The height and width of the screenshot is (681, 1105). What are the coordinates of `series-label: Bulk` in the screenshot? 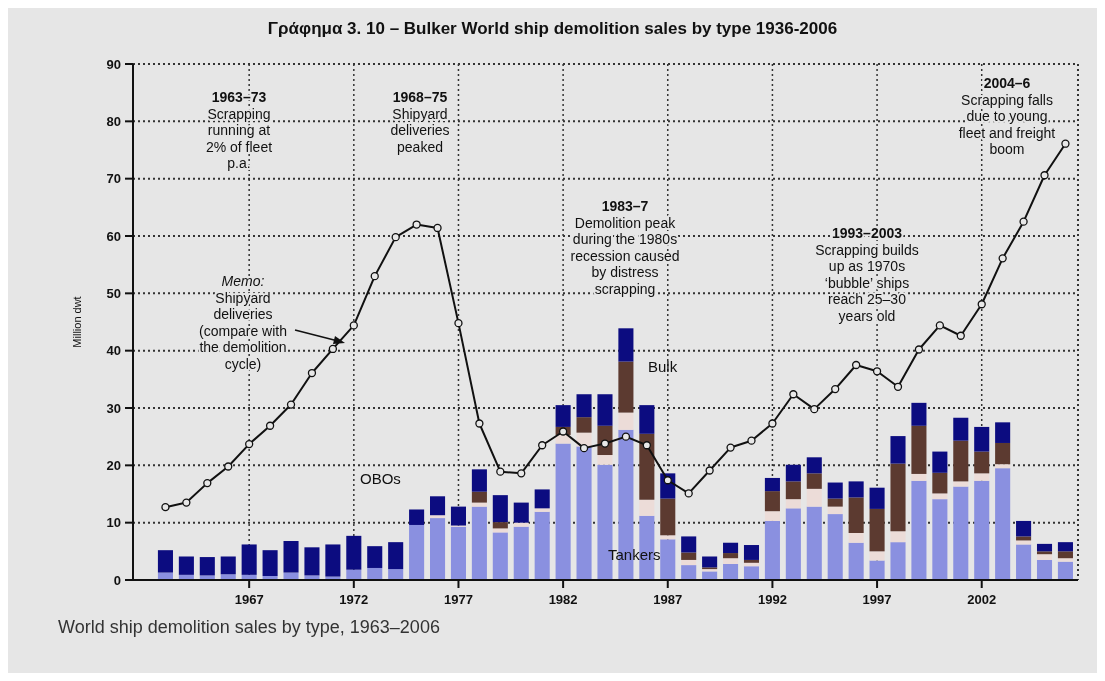 It's located at (663, 366).